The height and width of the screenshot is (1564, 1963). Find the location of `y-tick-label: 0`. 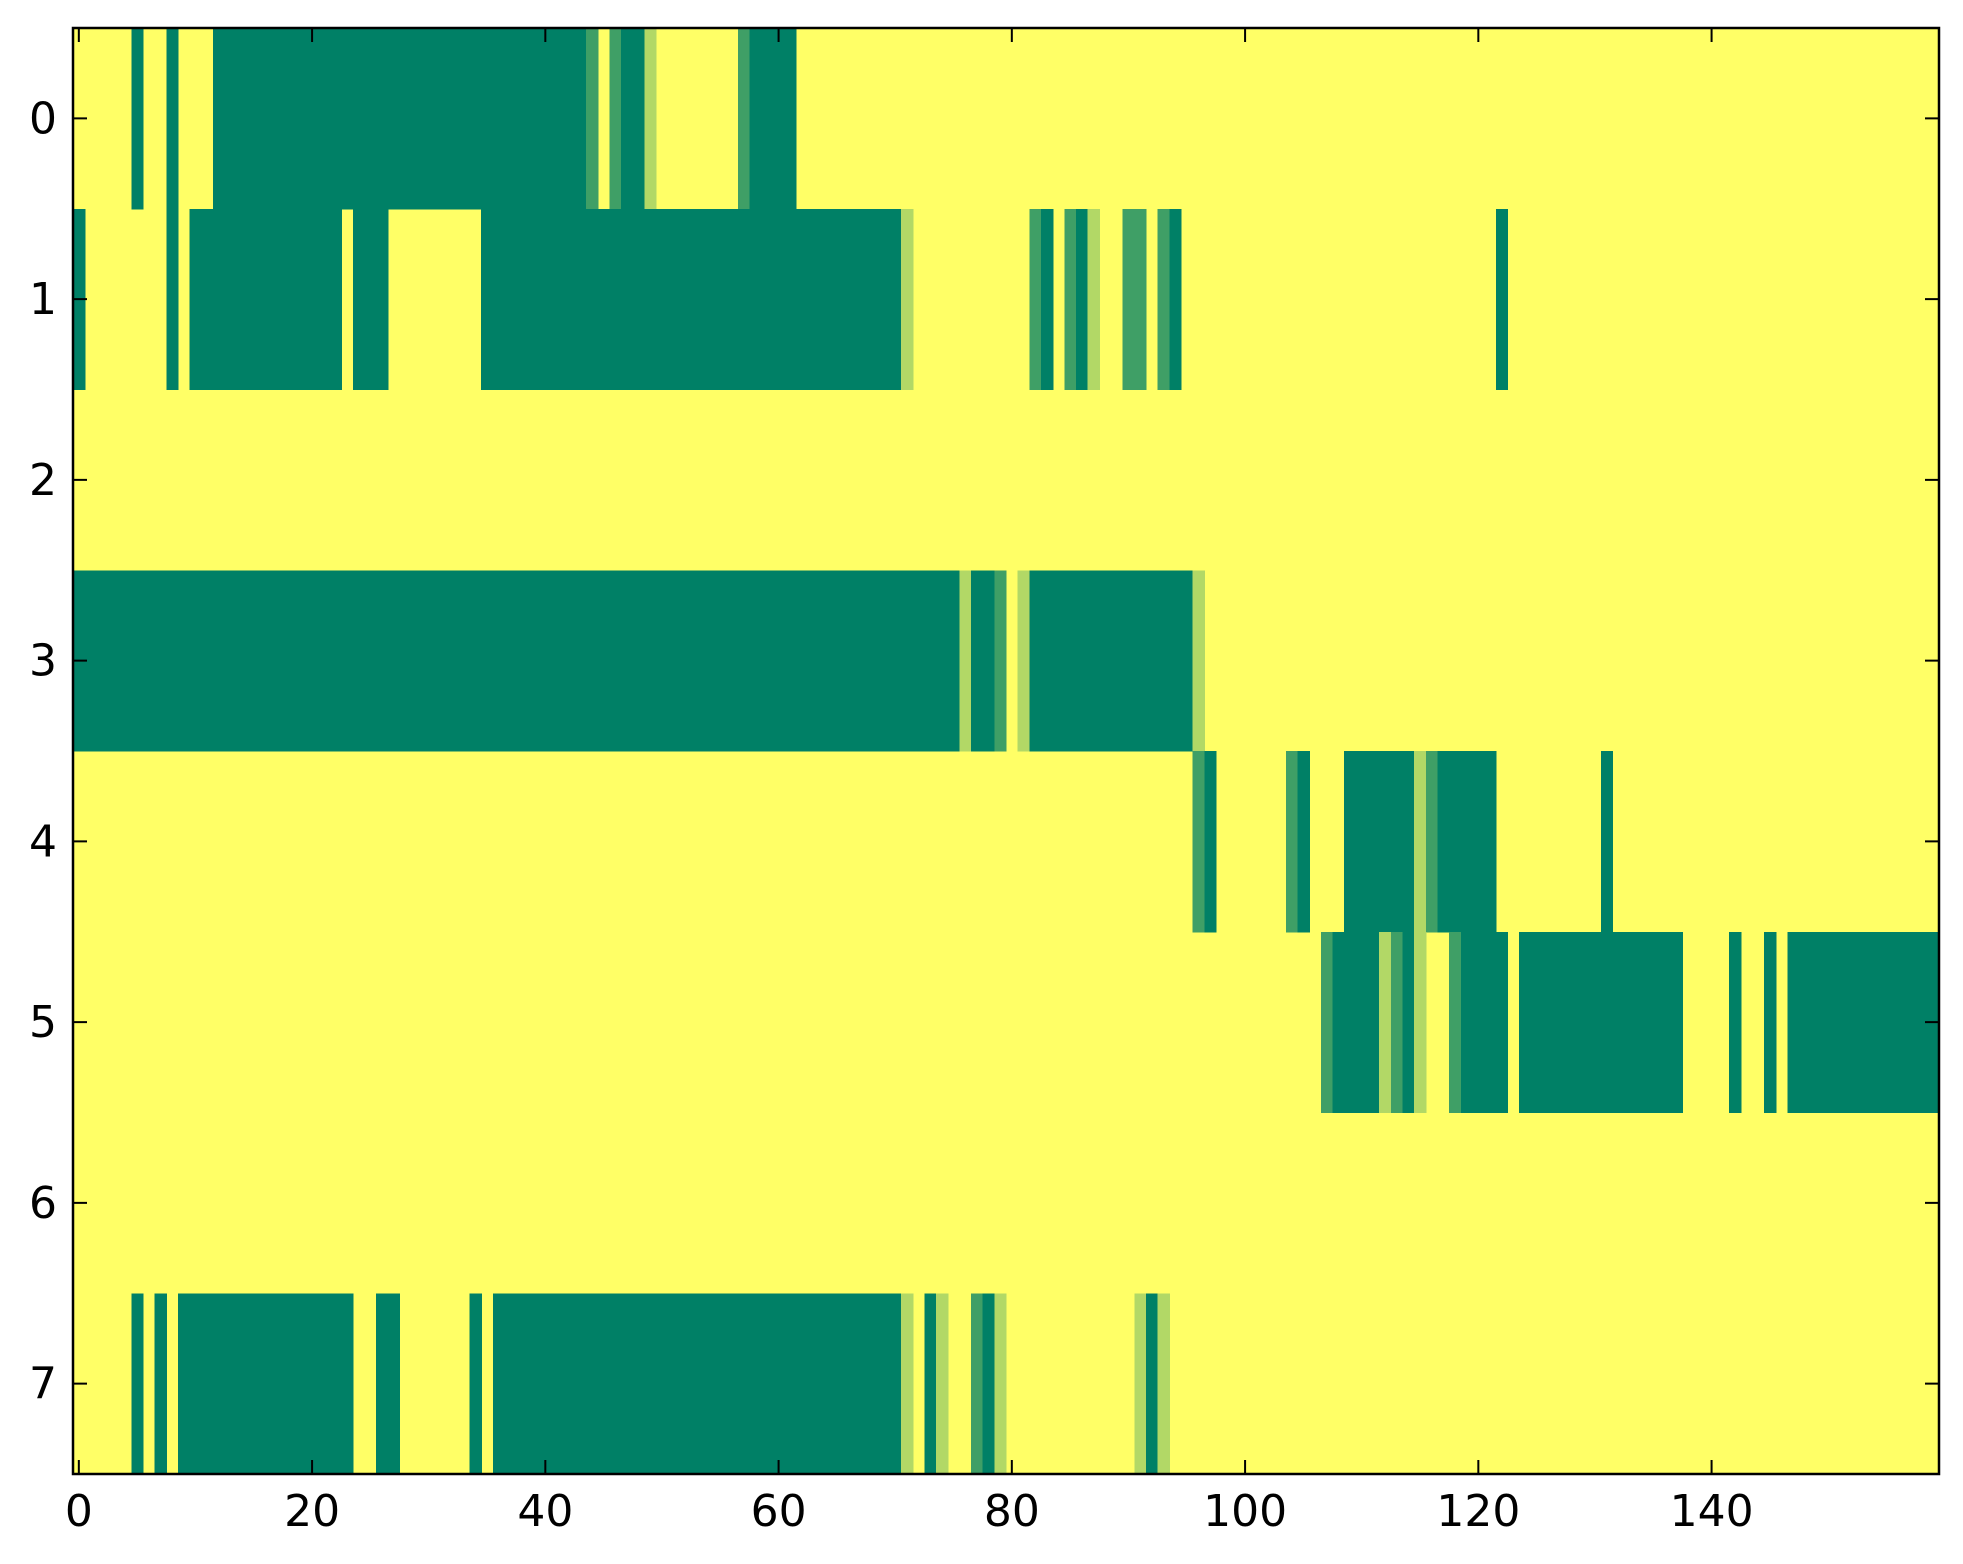

y-tick-label: 0 is located at coordinates (43, 118).